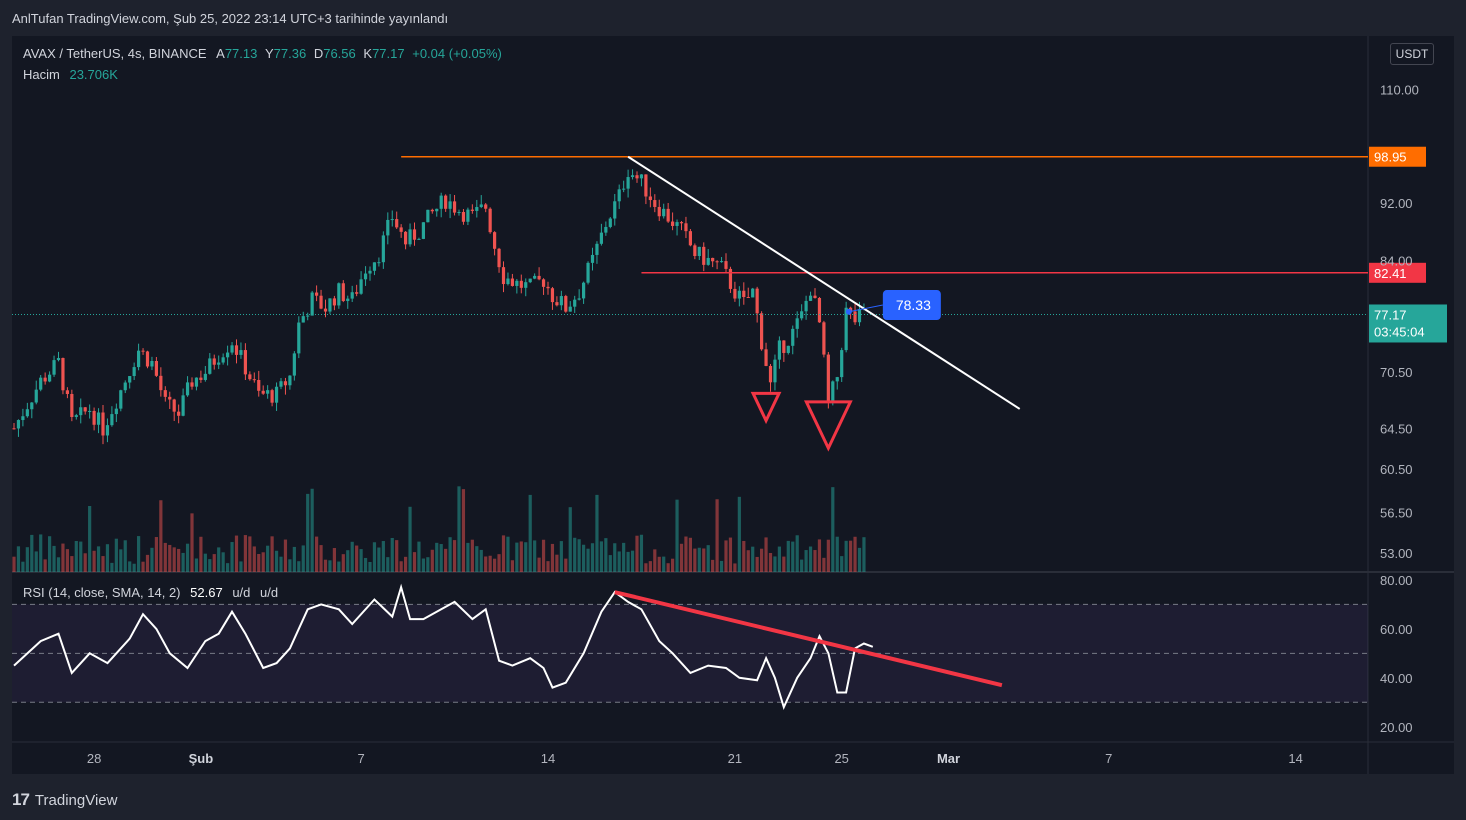  What do you see at coordinates (911, 305) in the screenshot?
I see `annotation-bubble` at bounding box center [911, 305].